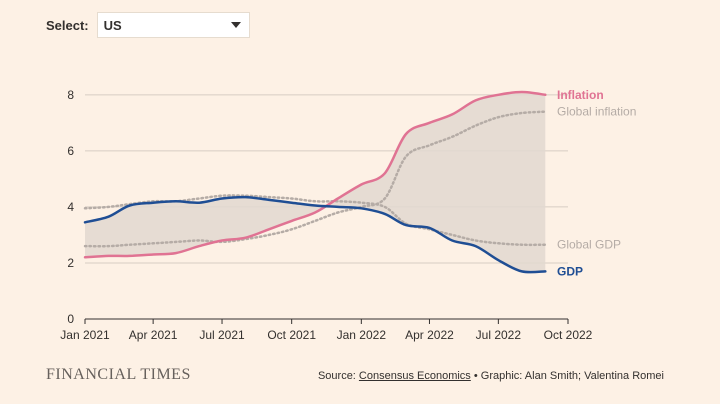 This screenshot has height=404, width=720. I want to click on y-tick-label: 6, so click(70, 151).